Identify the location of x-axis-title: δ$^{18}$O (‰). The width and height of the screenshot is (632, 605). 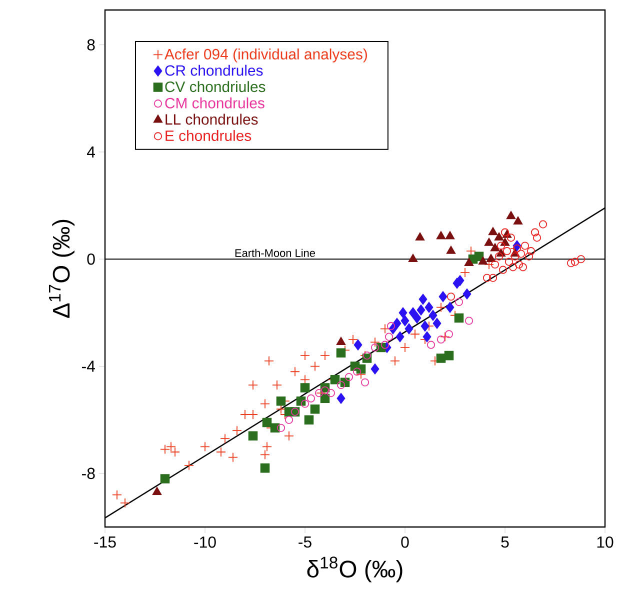
(354, 569).